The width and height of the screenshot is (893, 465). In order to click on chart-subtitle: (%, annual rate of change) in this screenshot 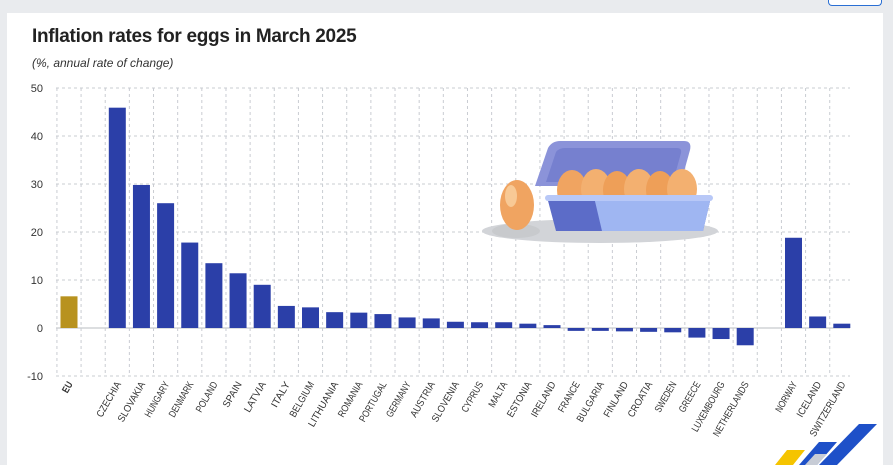, I will do `click(103, 63)`.